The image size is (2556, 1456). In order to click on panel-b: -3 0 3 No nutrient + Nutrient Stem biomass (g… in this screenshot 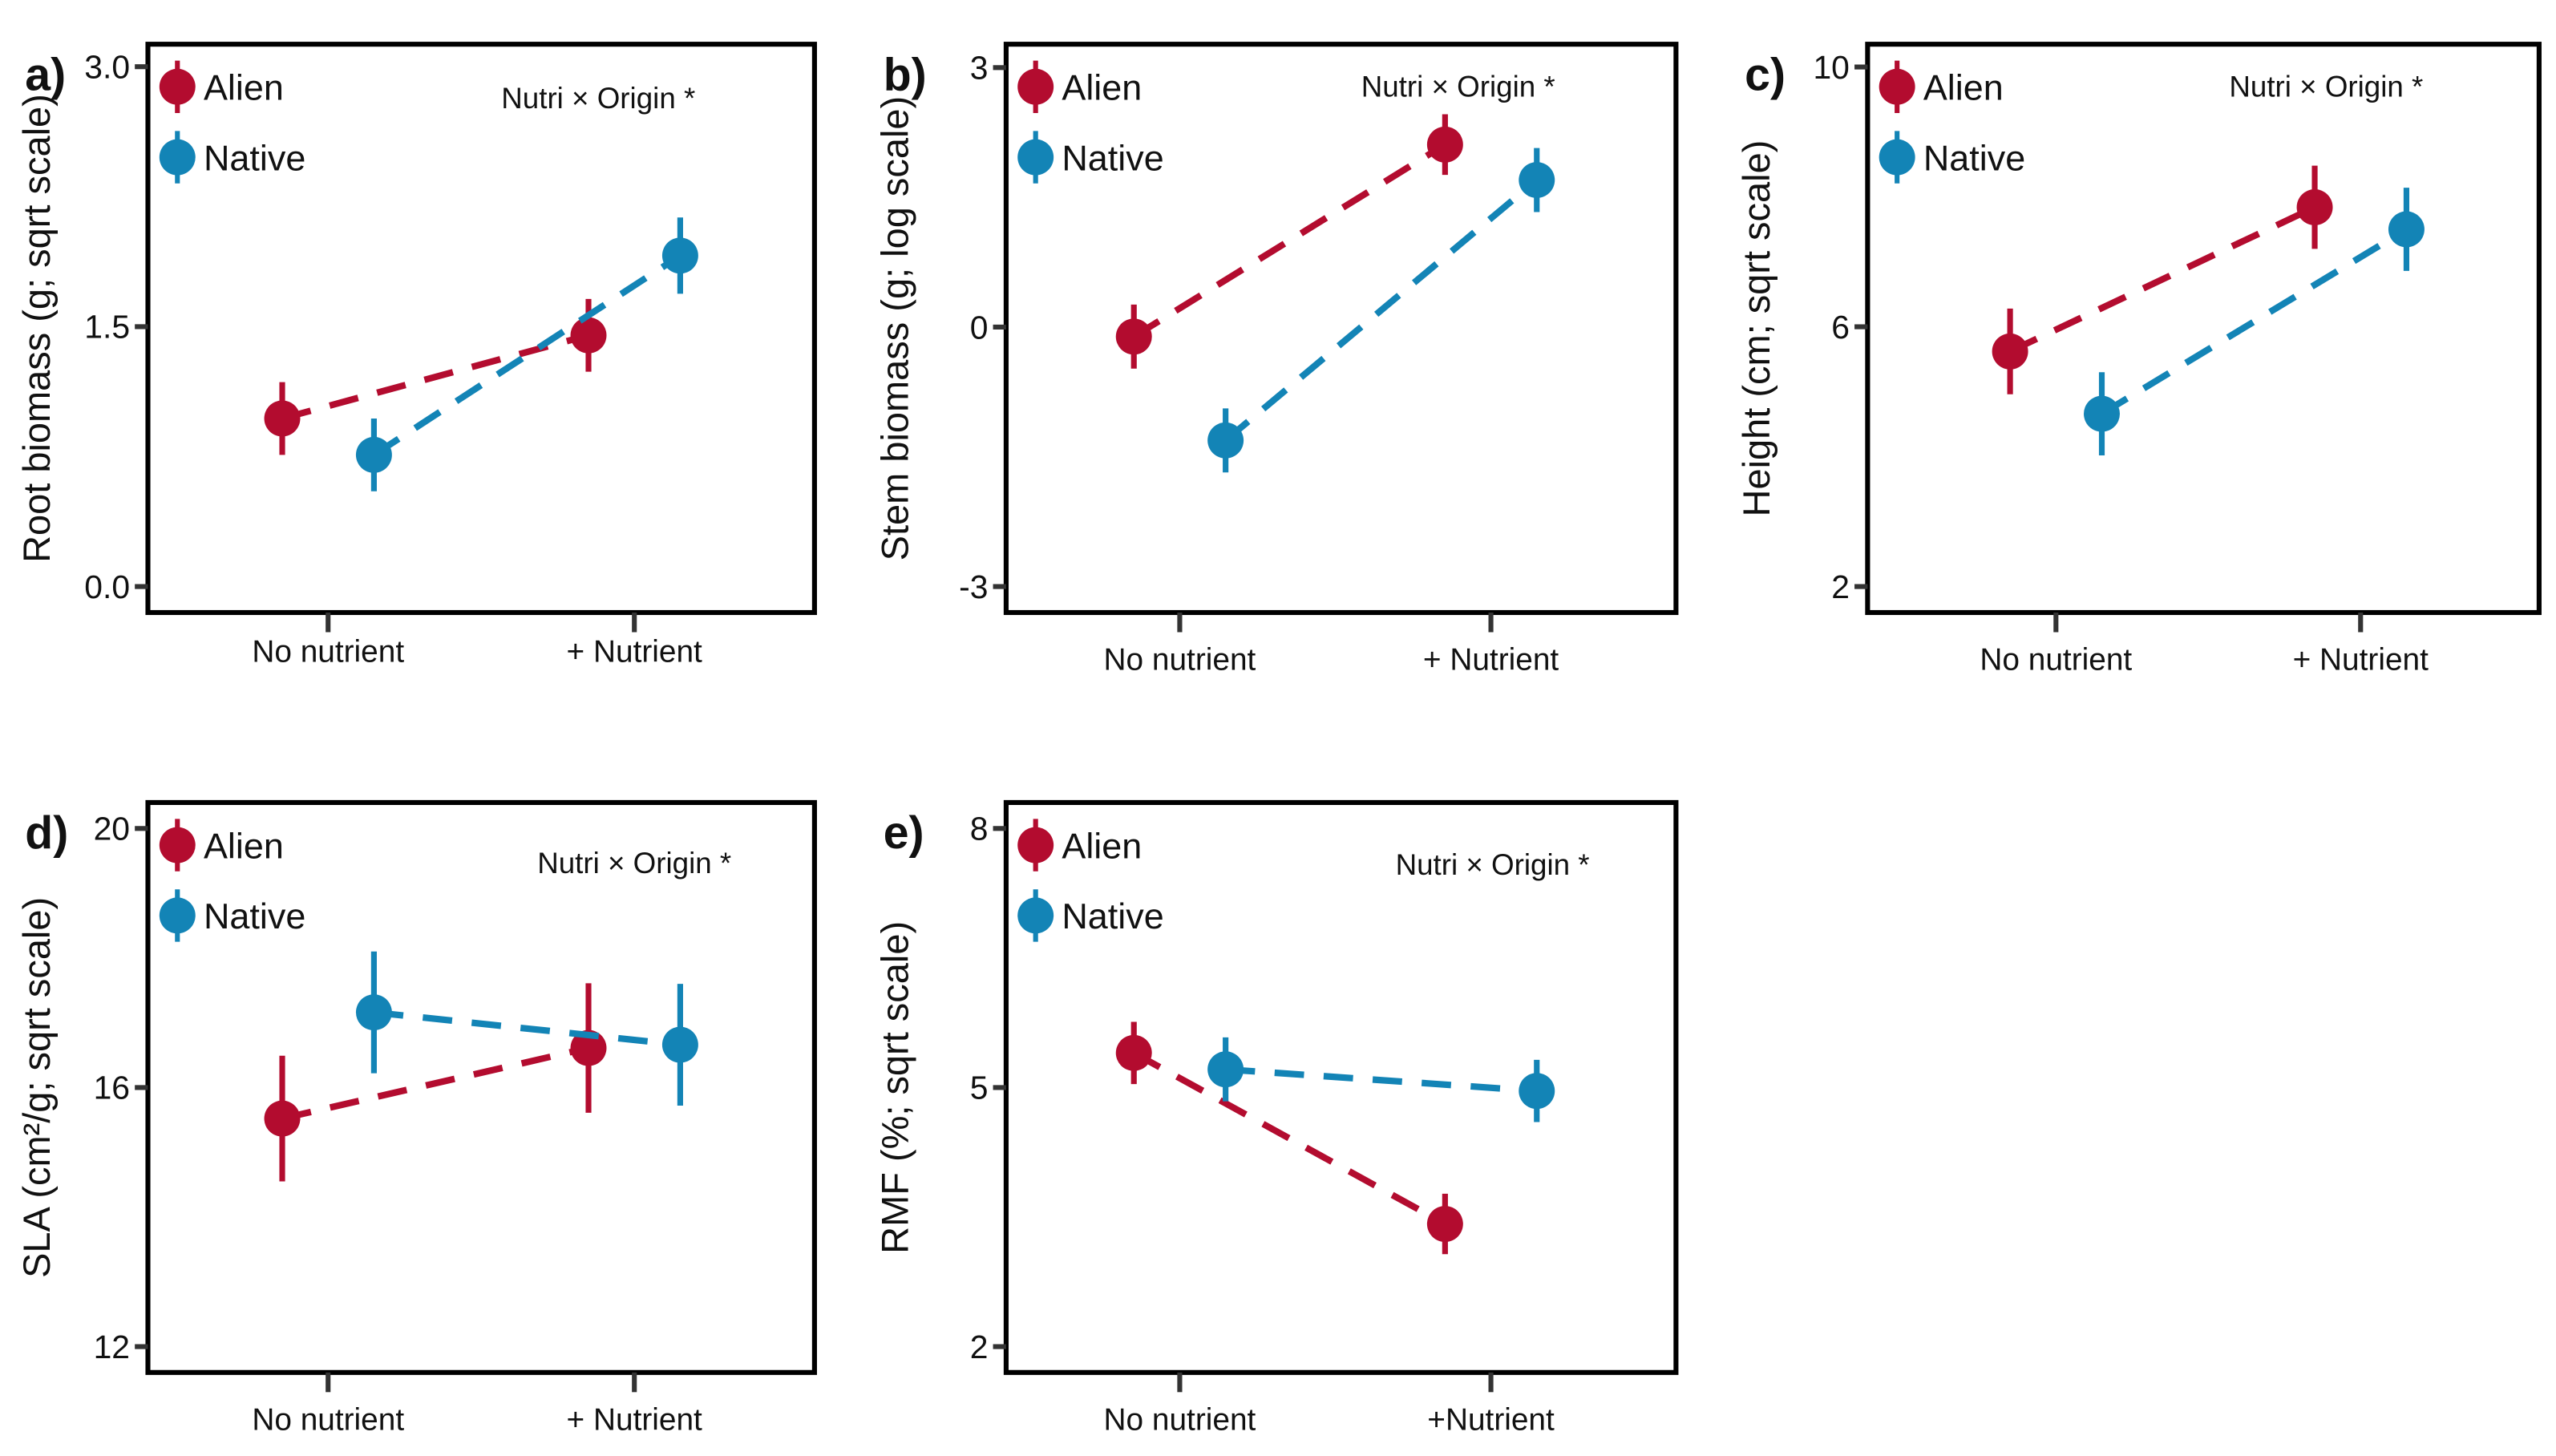, I will do `click(1276, 359)`.